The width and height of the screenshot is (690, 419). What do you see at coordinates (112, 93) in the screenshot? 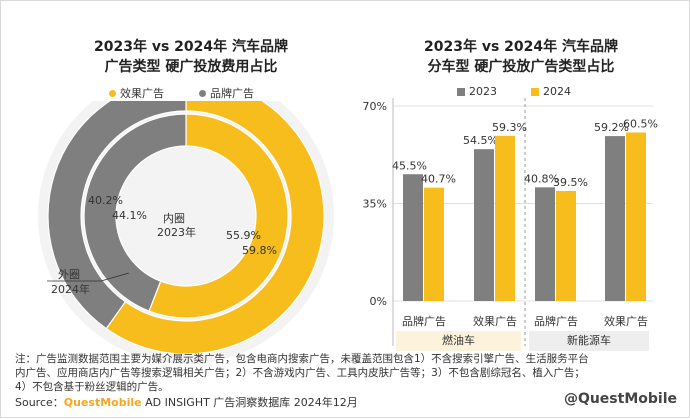
I see `legend-effect-swatch` at bounding box center [112, 93].